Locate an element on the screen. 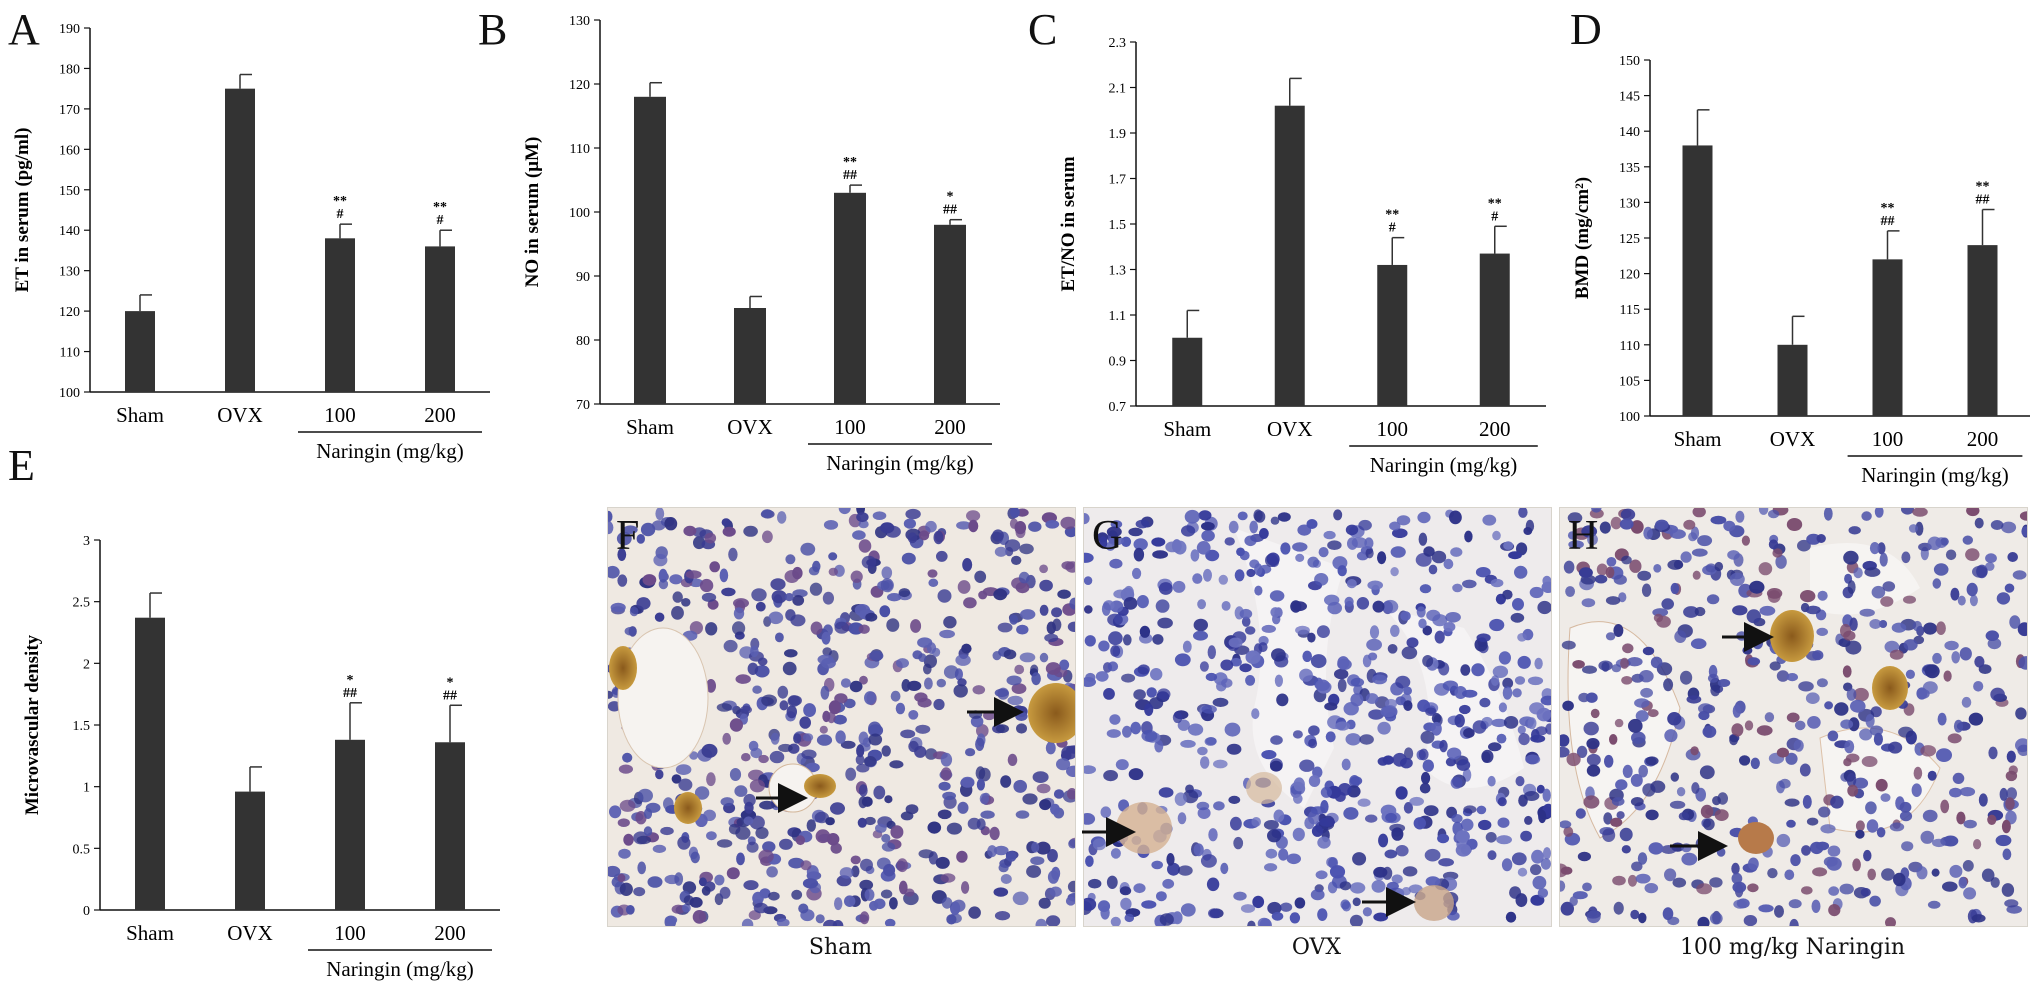  y-tick-label: 0.9 is located at coordinates (1118, 362).